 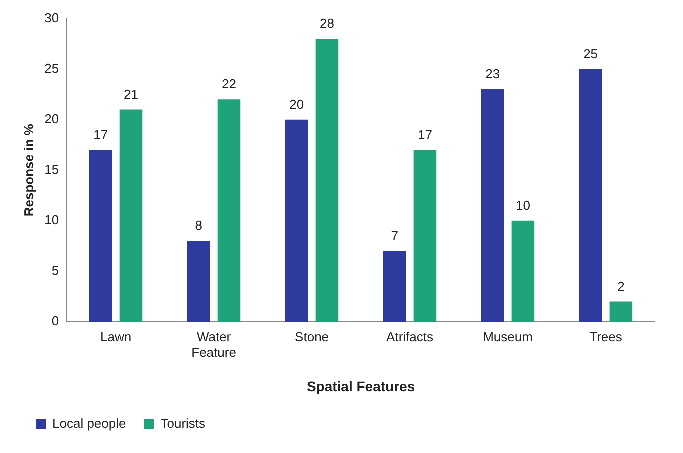 I want to click on x-tick-label: Lawn, so click(x=116, y=336).